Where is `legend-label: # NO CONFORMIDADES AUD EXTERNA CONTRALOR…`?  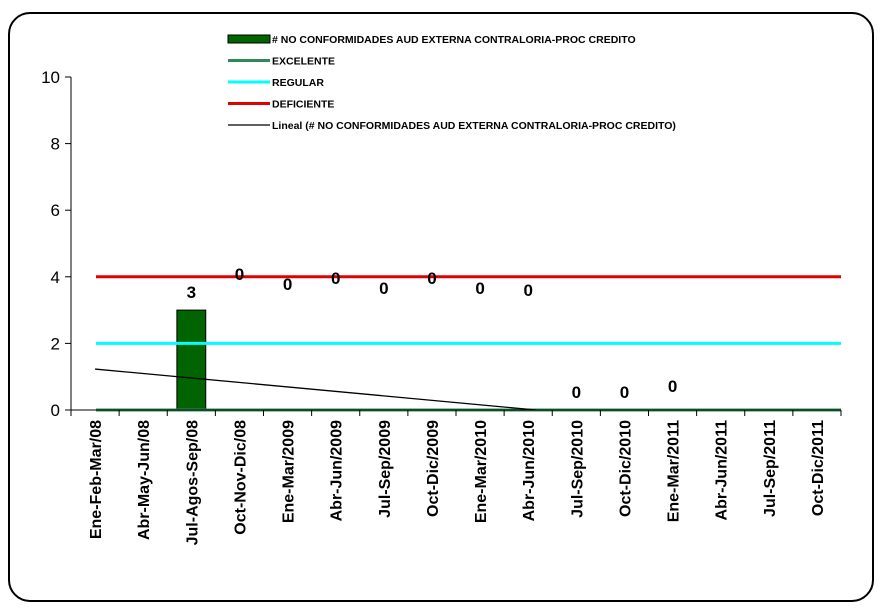
legend-label: # NO CONFORMIDADES AUD EXTERNA CONTRALOR… is located at coordinates (454, 40).